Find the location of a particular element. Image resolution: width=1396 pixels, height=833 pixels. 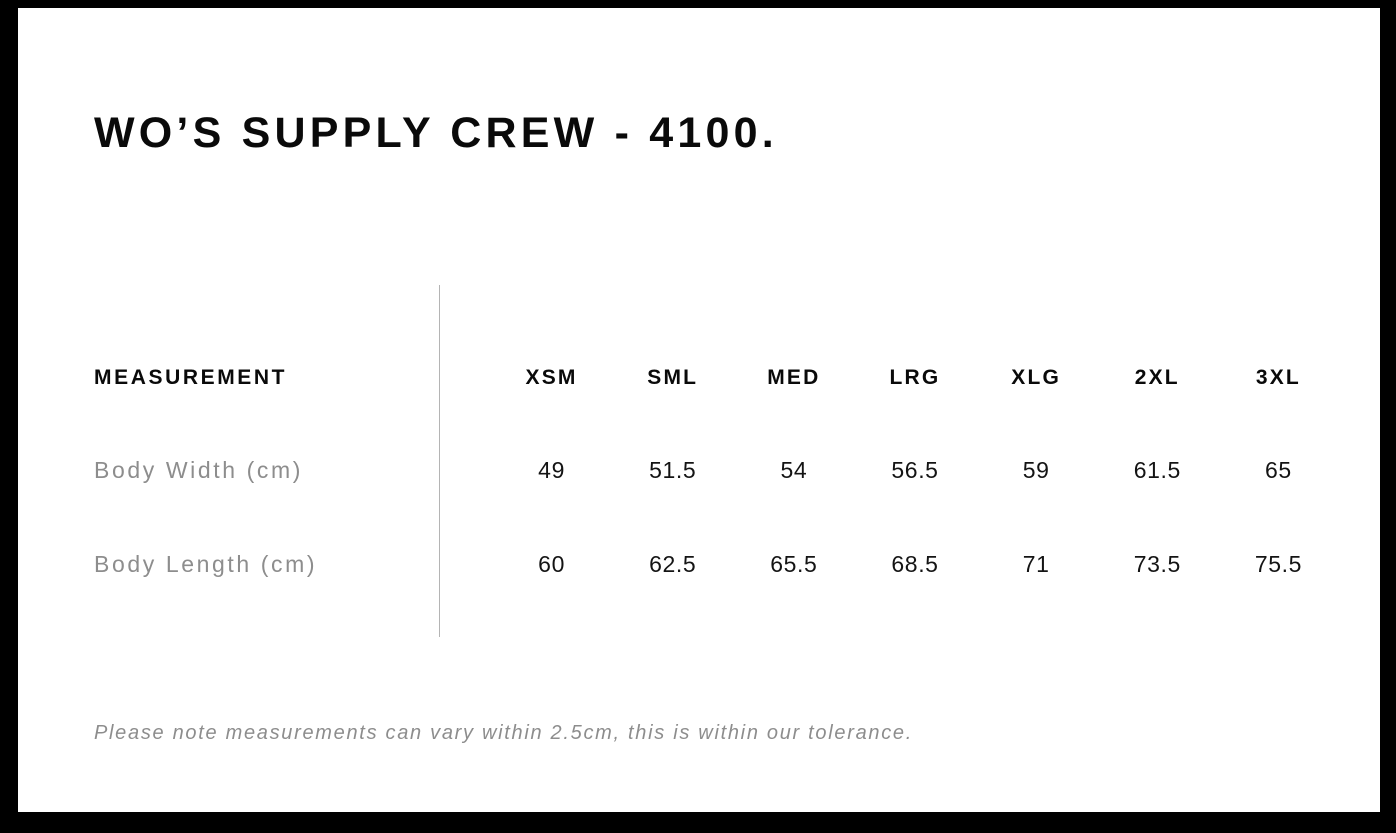

cell-body-width-xsm: 49 is located at coordinates (551, 470).